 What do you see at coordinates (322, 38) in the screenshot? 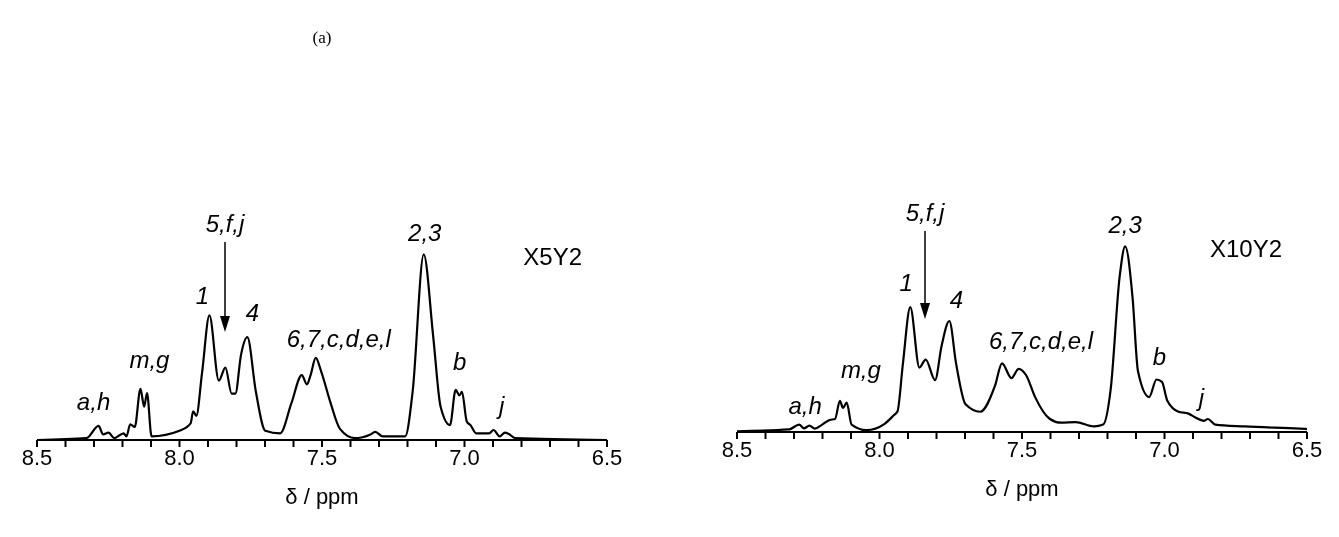
I see `chart-title: (a)` at bounding box center [322, 38].